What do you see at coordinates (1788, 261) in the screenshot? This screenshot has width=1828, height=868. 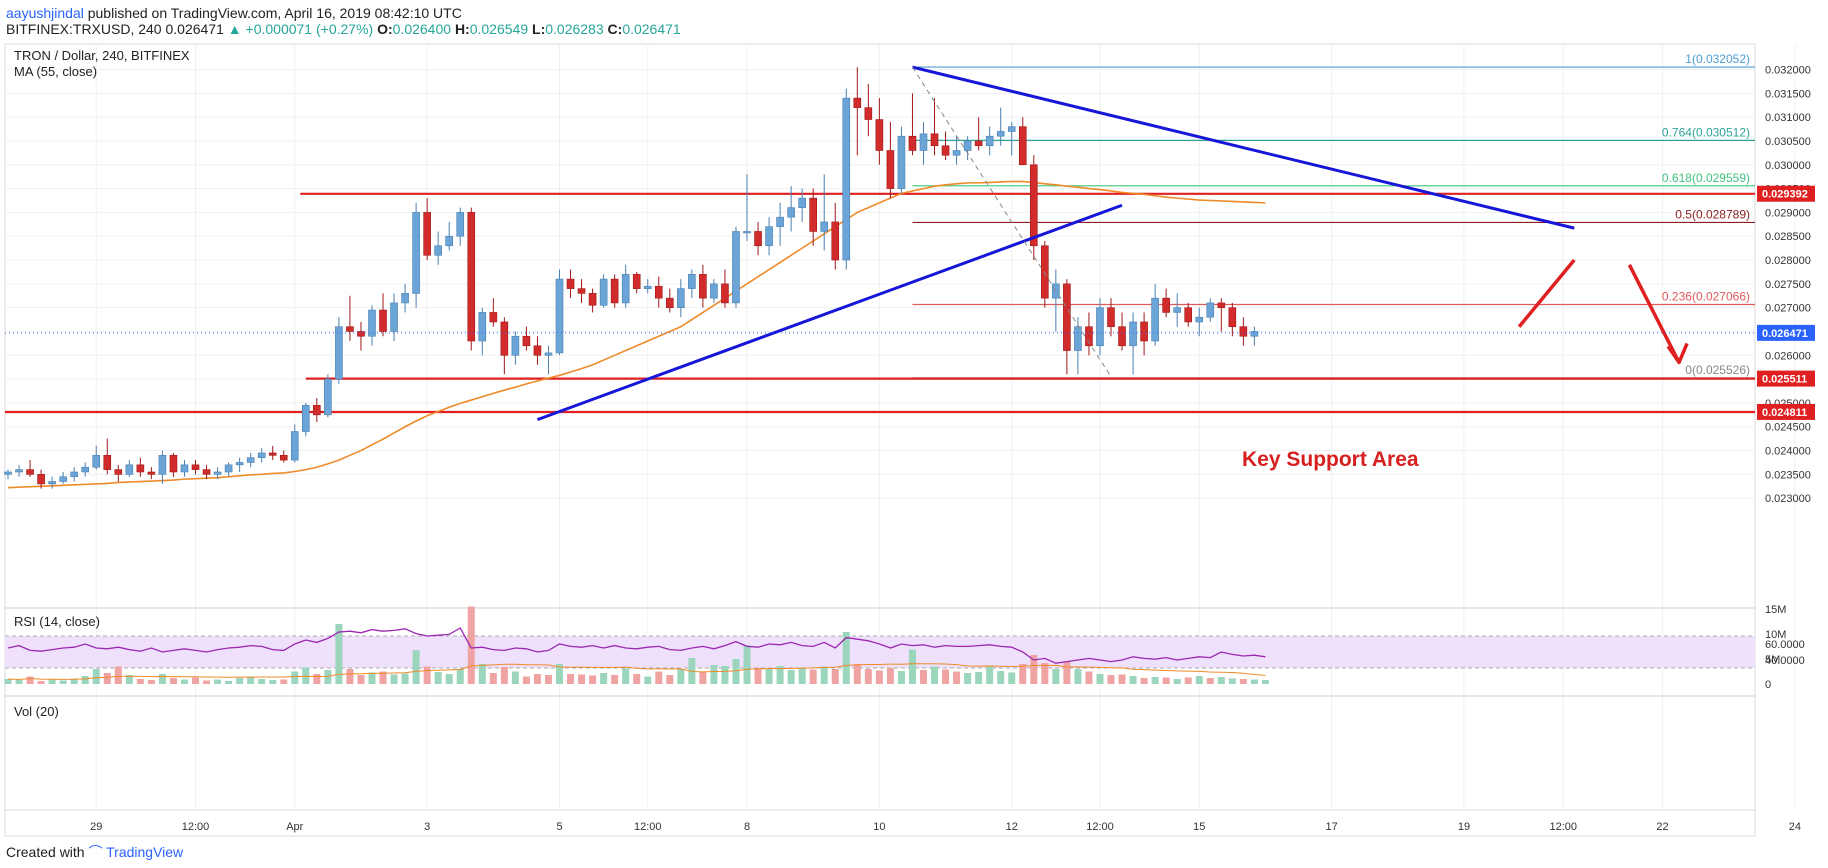 I see `price-tick-label: 0.028000` at bounding box center [1788, 261].